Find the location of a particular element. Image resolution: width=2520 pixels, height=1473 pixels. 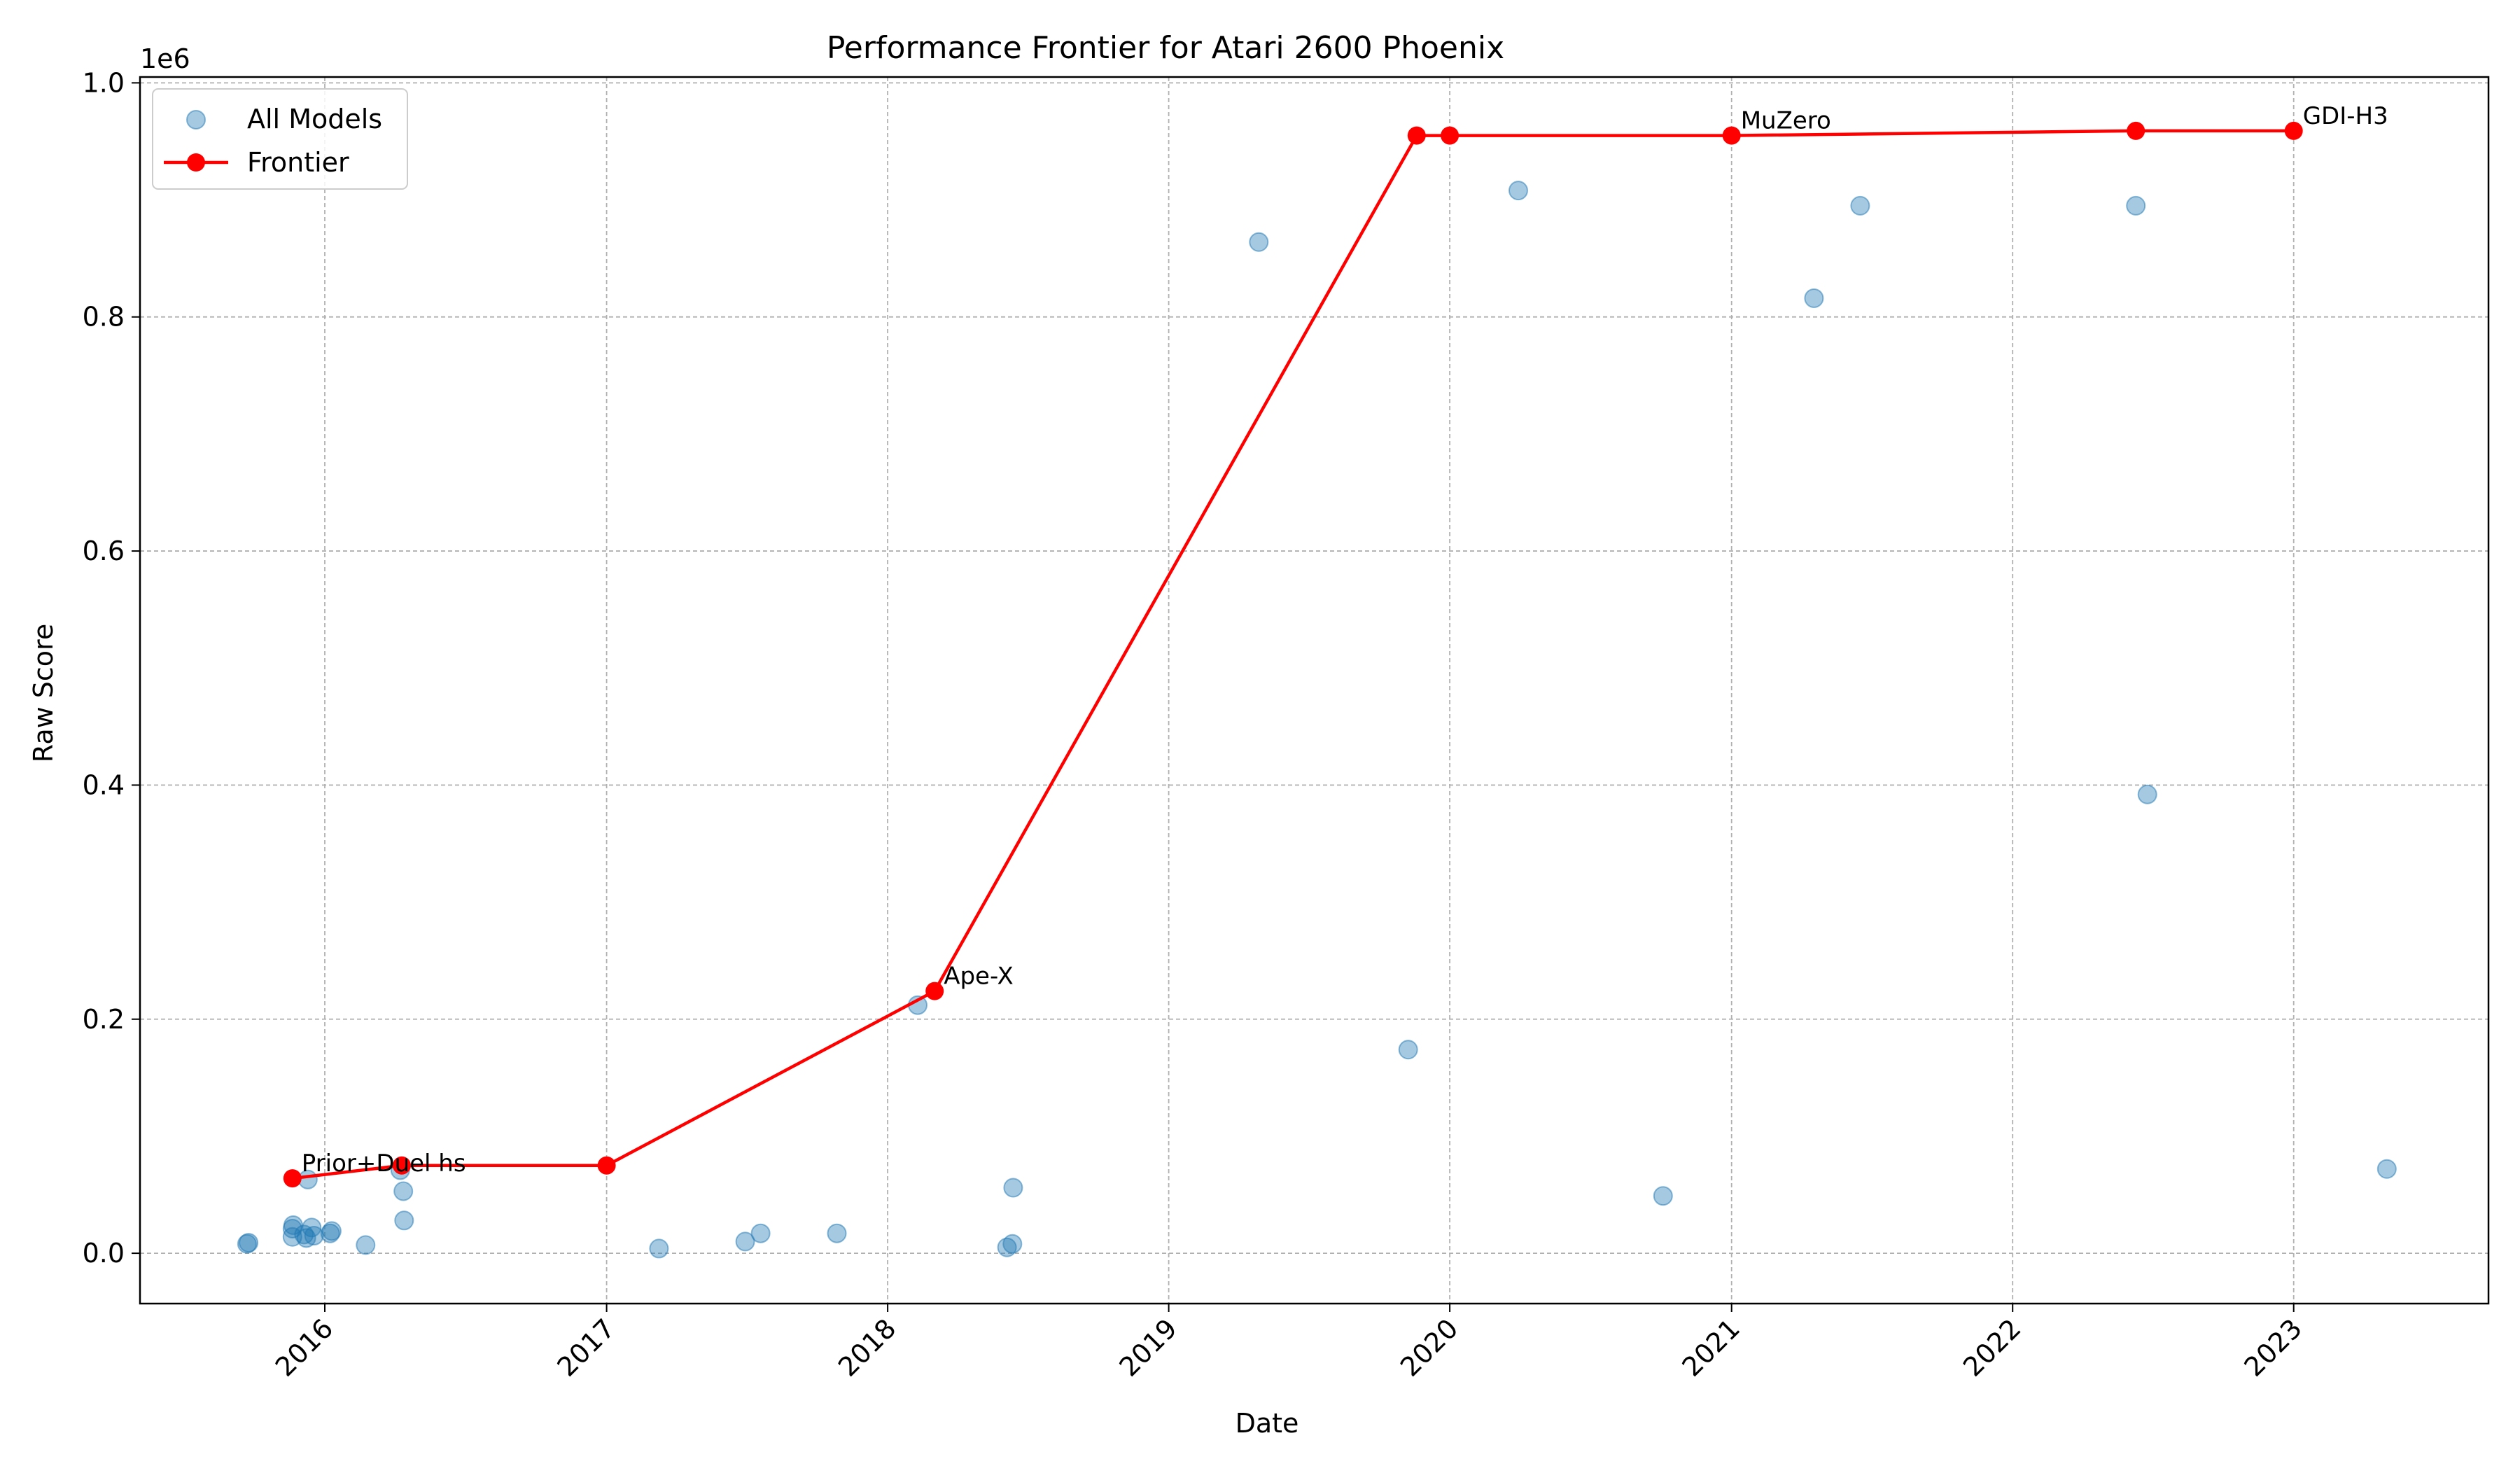

y-tick-label: 0.0 is located at coordinates (104, 1253).